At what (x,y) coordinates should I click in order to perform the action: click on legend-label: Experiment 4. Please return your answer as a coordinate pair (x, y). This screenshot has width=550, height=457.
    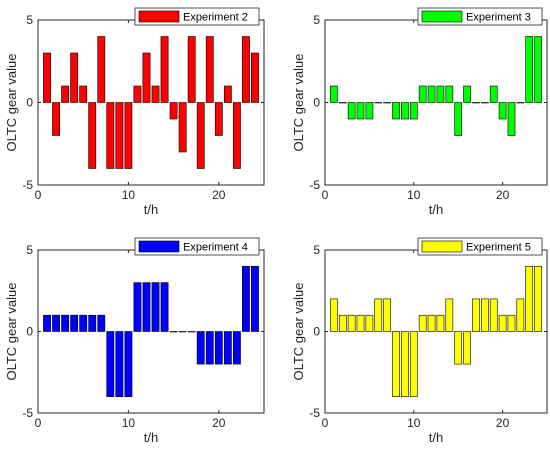
    Looking at the image, I should click on (215, 248).